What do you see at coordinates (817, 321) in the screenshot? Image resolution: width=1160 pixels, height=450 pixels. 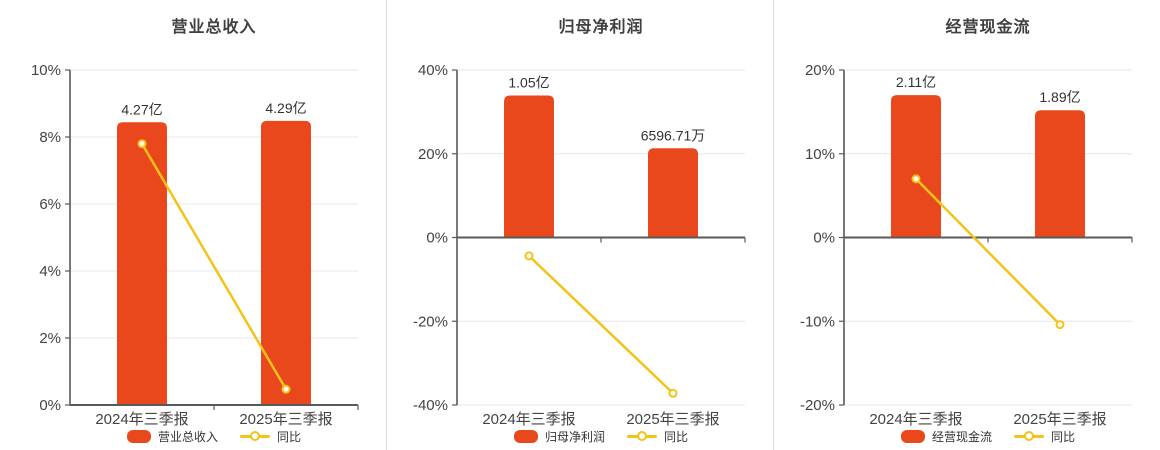 I see `y-tick-label: -10%` at bounding box center [817, 321].